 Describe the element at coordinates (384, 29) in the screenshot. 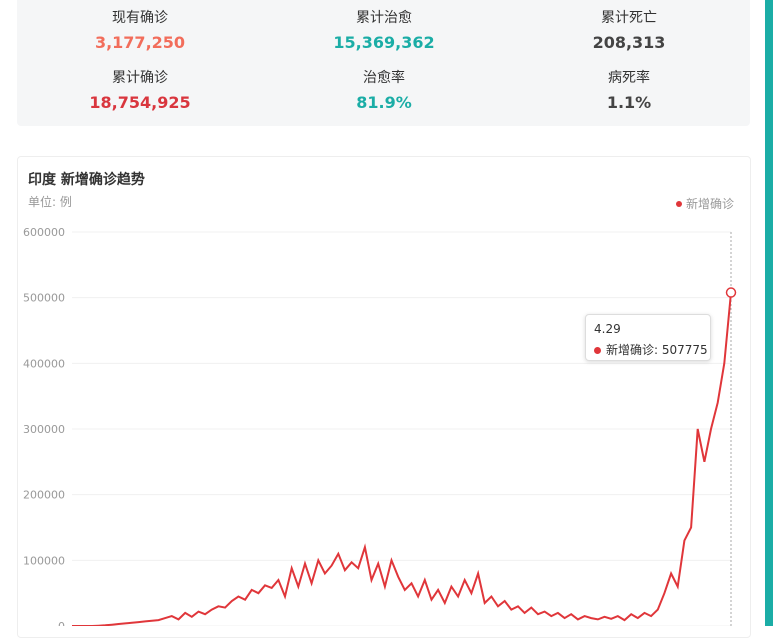

I see `stat: 累计治愈 15,369,362` at that location.